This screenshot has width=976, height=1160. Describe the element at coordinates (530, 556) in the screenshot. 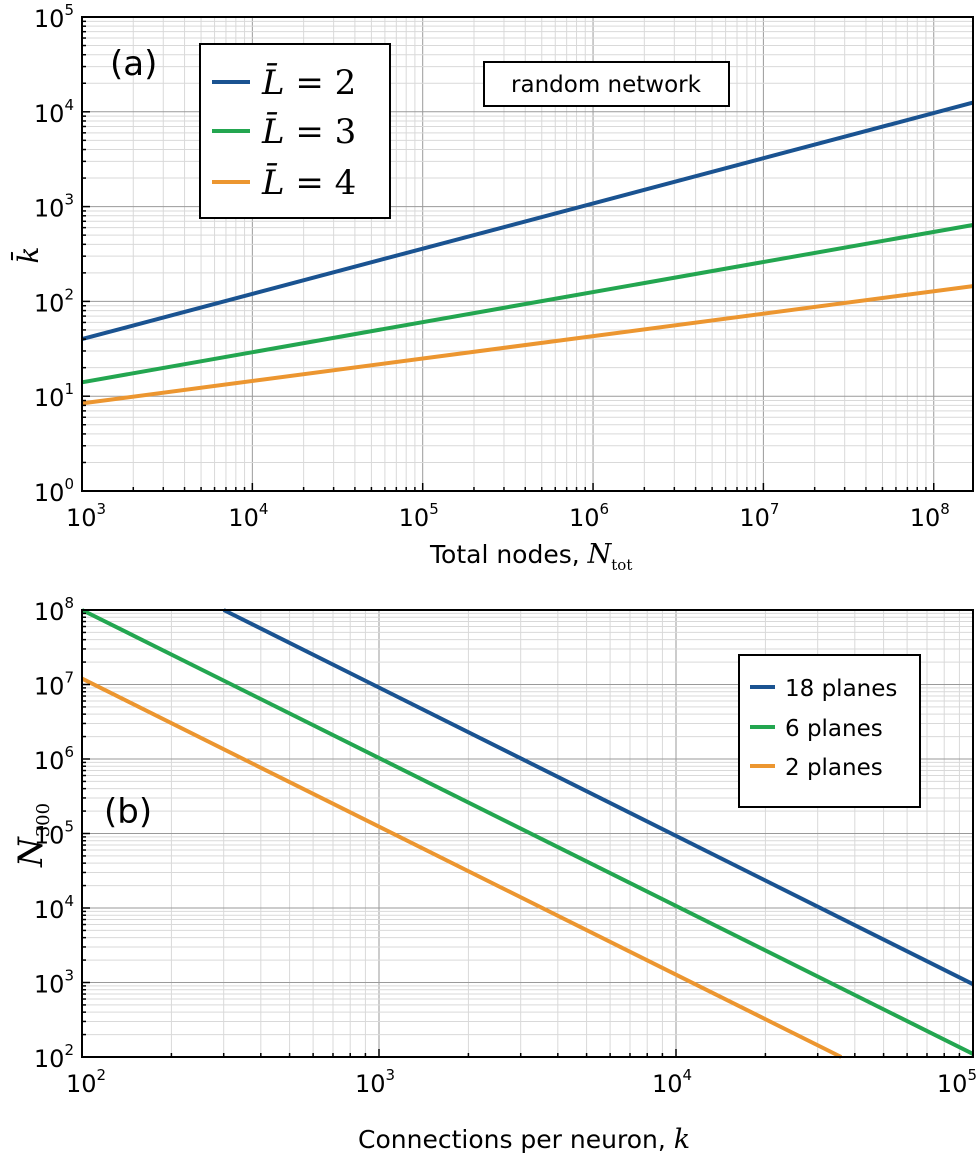

I see `panel-a-xlabel: Total nodes, Ntot` at that location.